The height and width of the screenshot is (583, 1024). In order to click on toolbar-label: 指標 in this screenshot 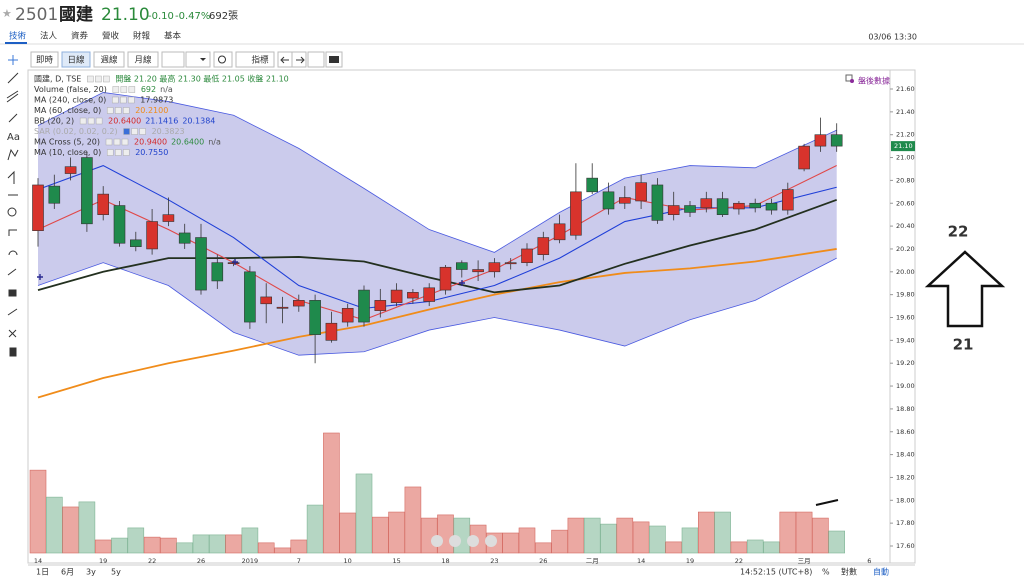, I will do `click(260, 60)`.